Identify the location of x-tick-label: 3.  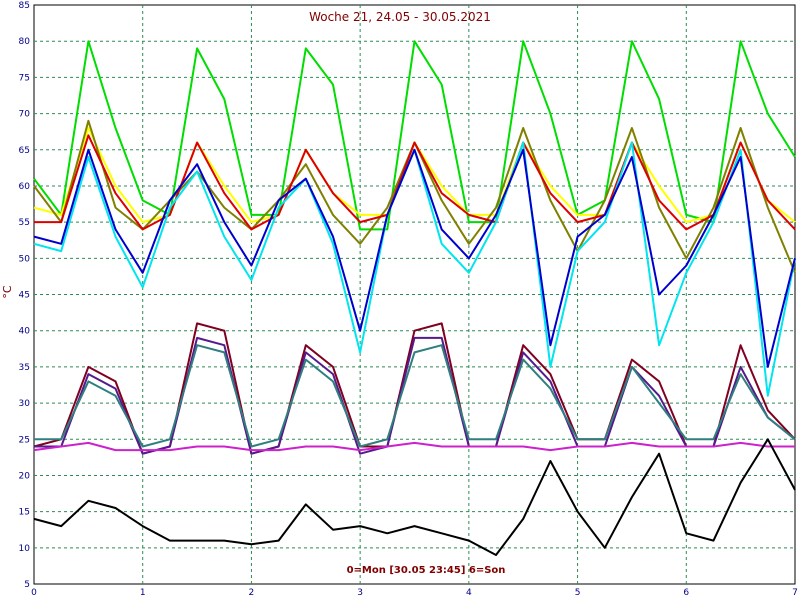
(360, 593).